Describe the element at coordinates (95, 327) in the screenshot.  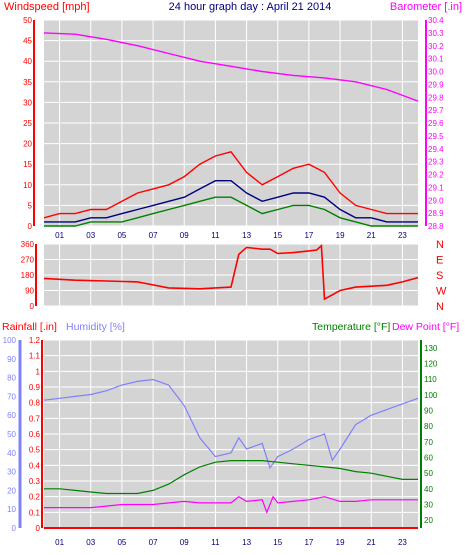
I see `humidity-axis-label: Humidity [%]` at that location.